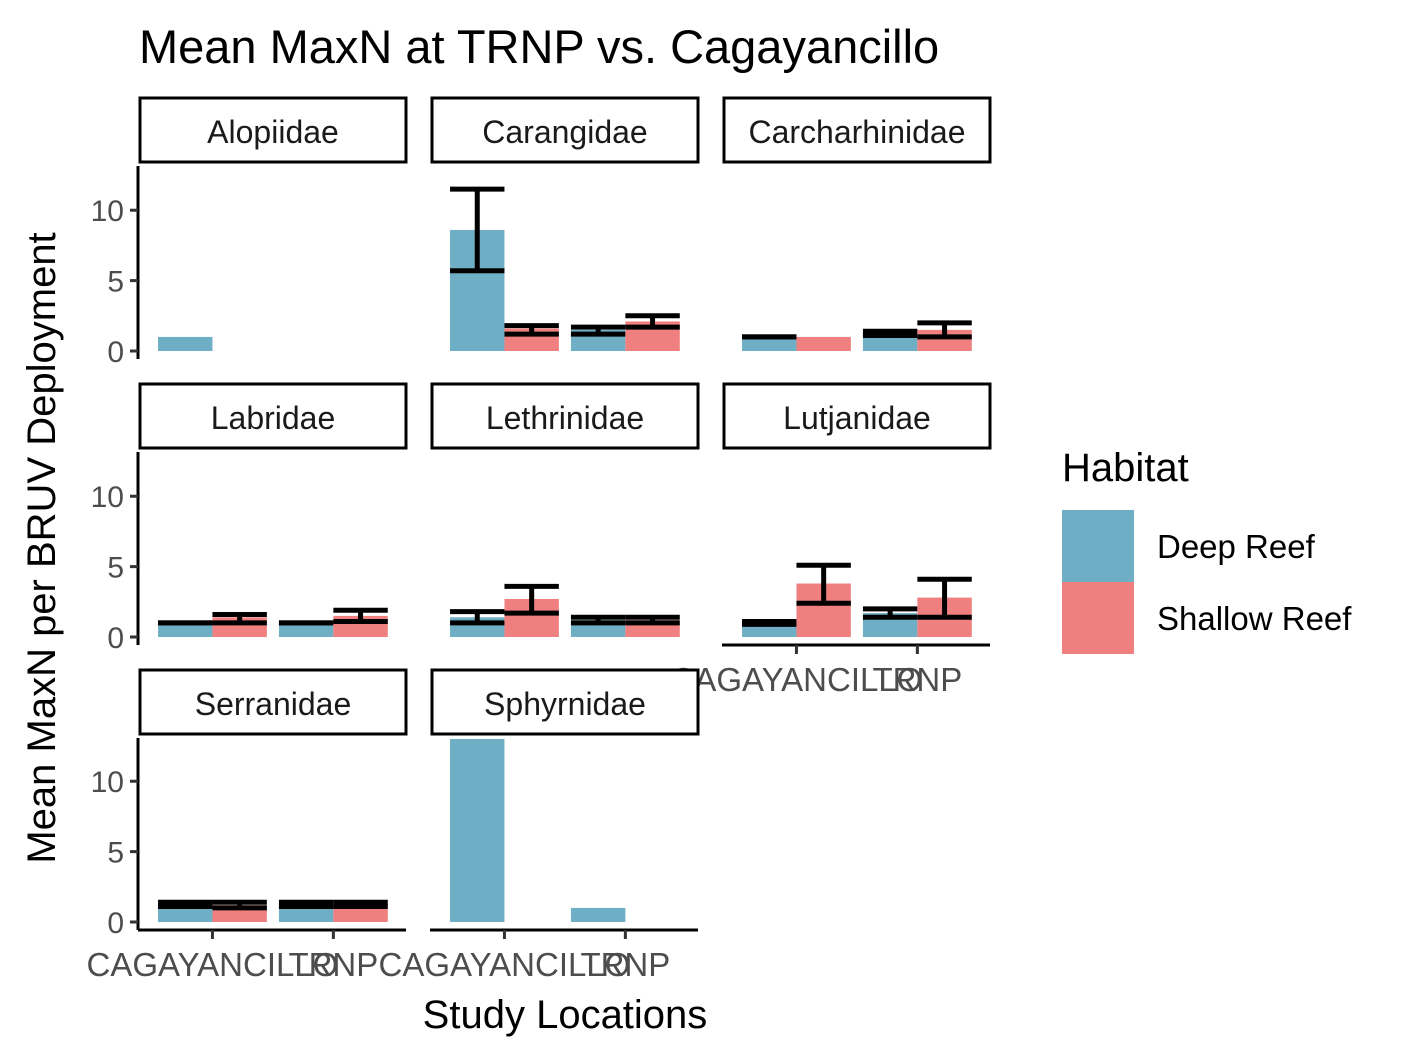  I want to click on legend-swatch-deep-reef, so click(1098, 546).